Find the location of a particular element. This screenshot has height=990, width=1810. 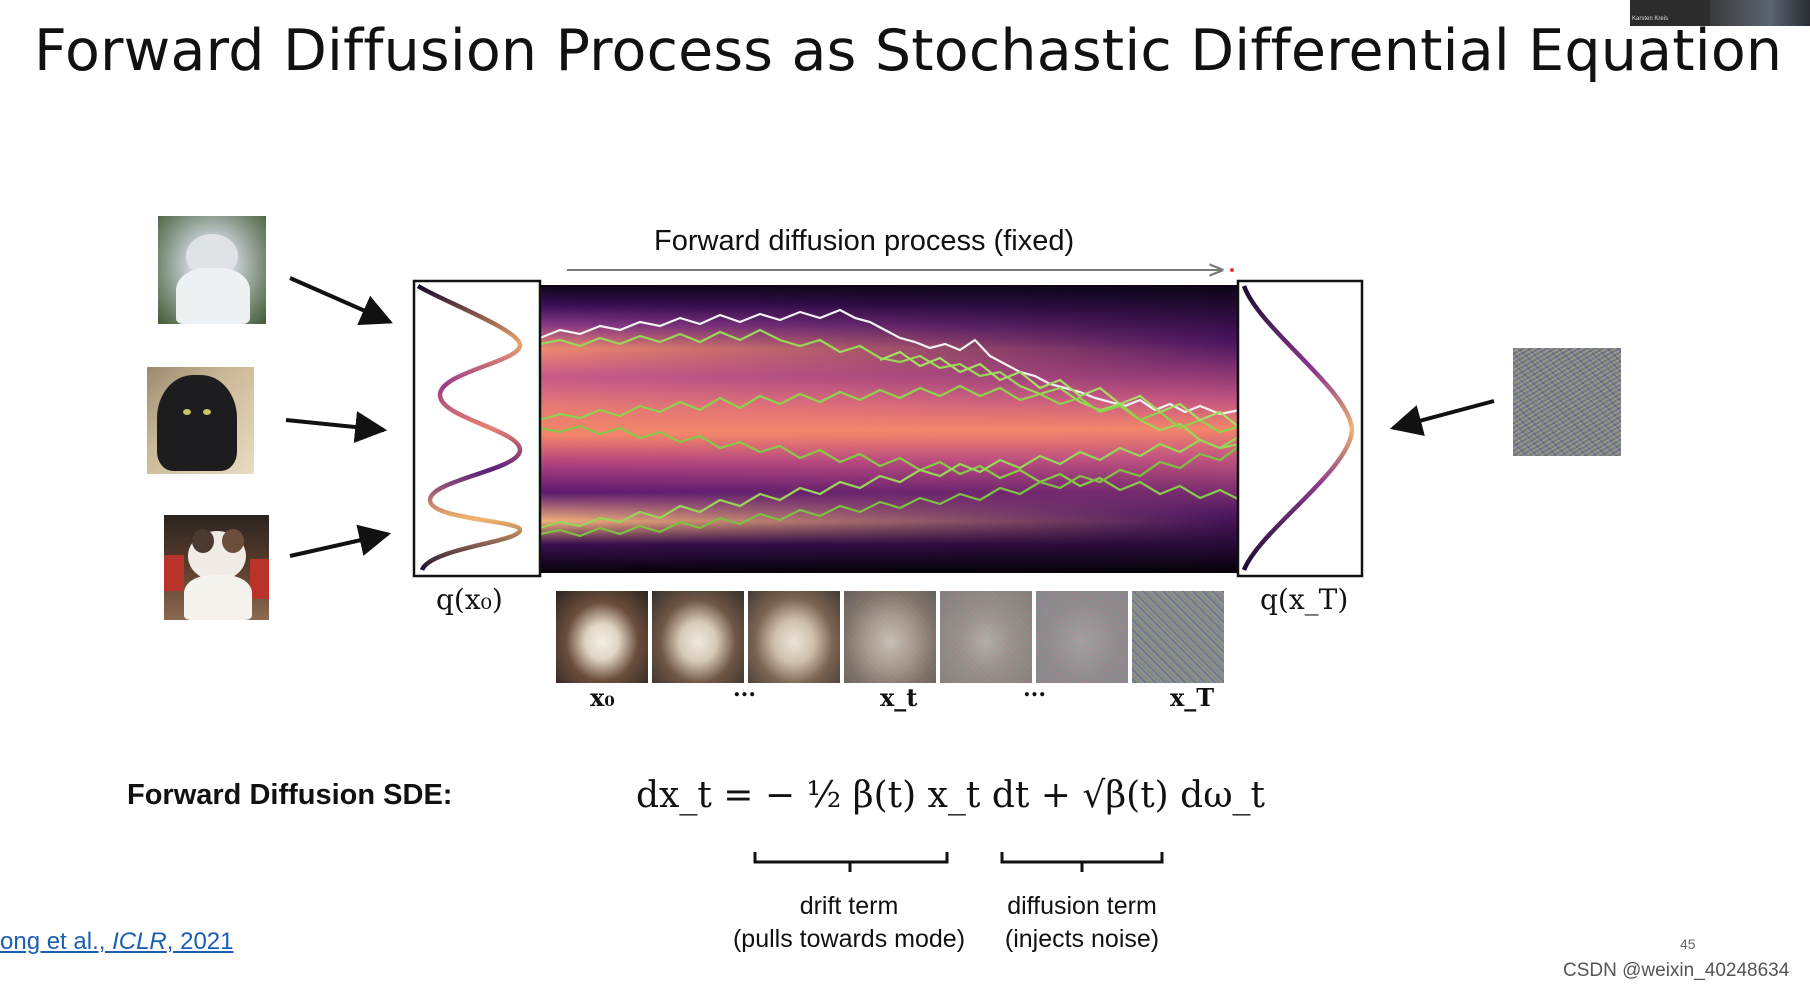

strip-label-x0: x₀ is located at coordinates (602, 697).